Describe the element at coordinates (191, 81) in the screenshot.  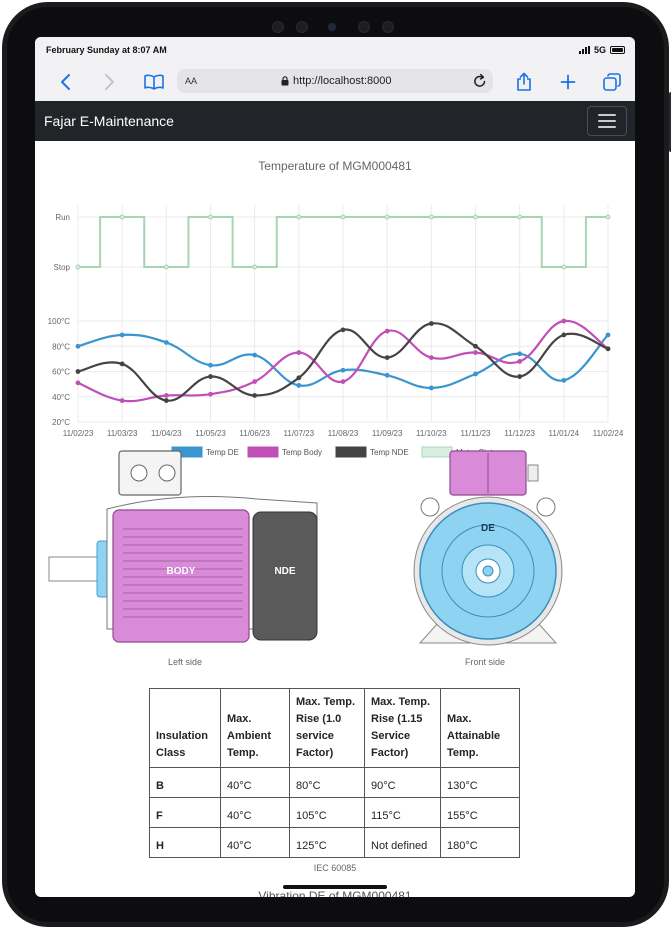
I see `reader-aa-button: AA` at that location.